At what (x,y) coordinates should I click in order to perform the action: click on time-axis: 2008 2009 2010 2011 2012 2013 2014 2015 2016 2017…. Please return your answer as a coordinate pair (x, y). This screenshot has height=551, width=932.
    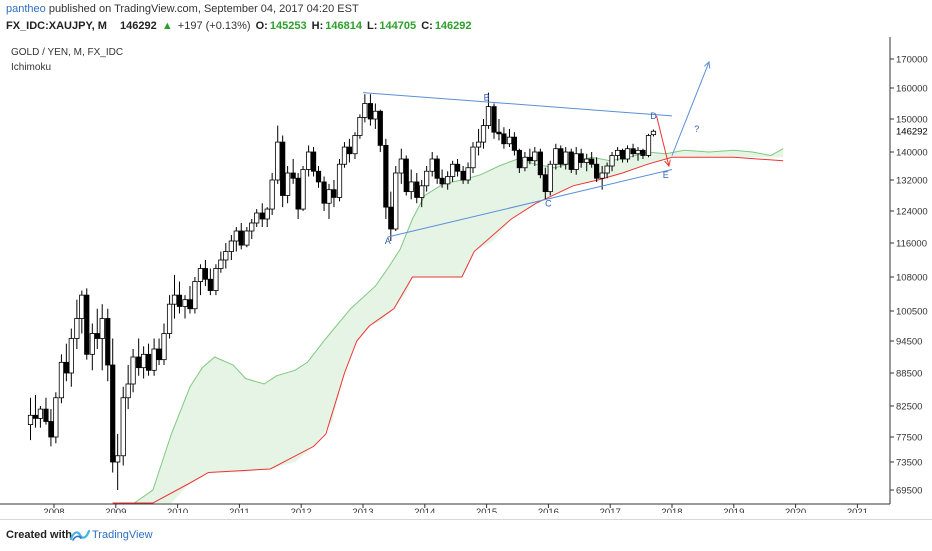
    Looking at the image, I should click on (455, 508).